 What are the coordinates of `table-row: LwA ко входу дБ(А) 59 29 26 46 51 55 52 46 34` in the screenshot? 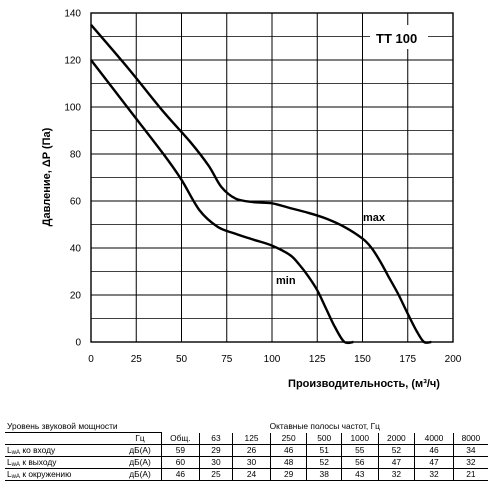 It's located at (246, 450).